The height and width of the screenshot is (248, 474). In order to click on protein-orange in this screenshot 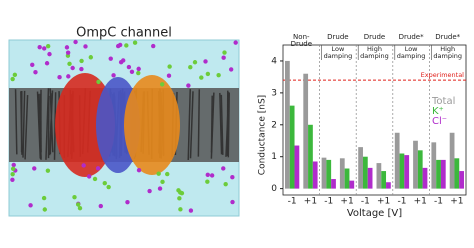, I will do `click(152, 125)`.